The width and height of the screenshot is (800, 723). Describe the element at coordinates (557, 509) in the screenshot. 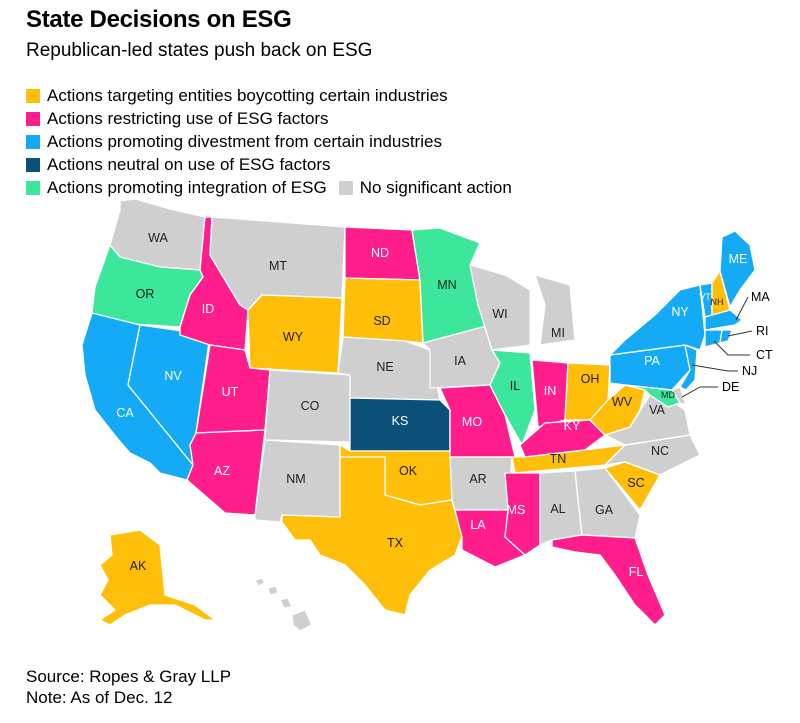

I see `state-label-al: AL` at that location.